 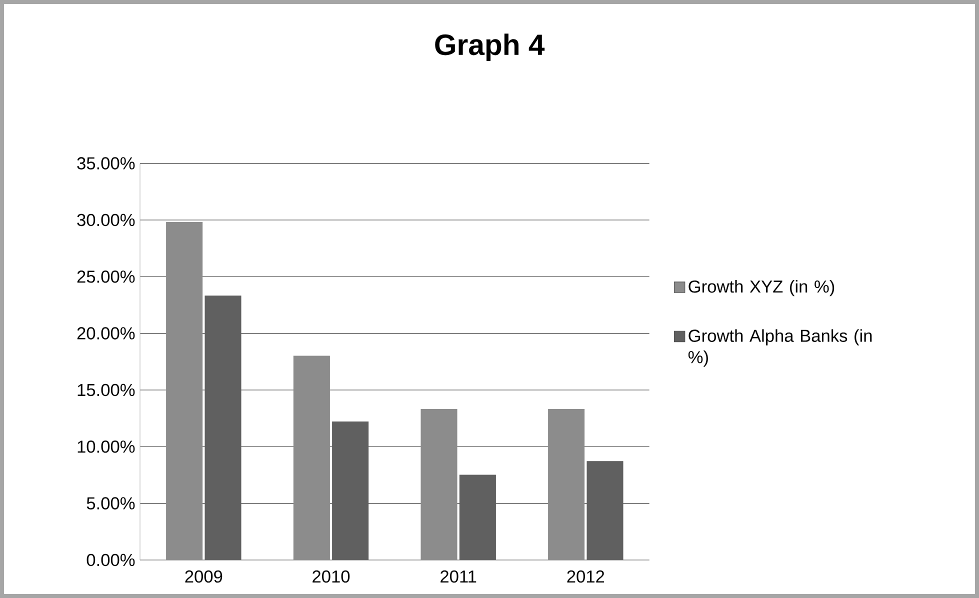 What do you see at coordinates (106, 333) in the screenshot?
I see `y-tick-label: 20.00%` at bounding box center [106, 333].